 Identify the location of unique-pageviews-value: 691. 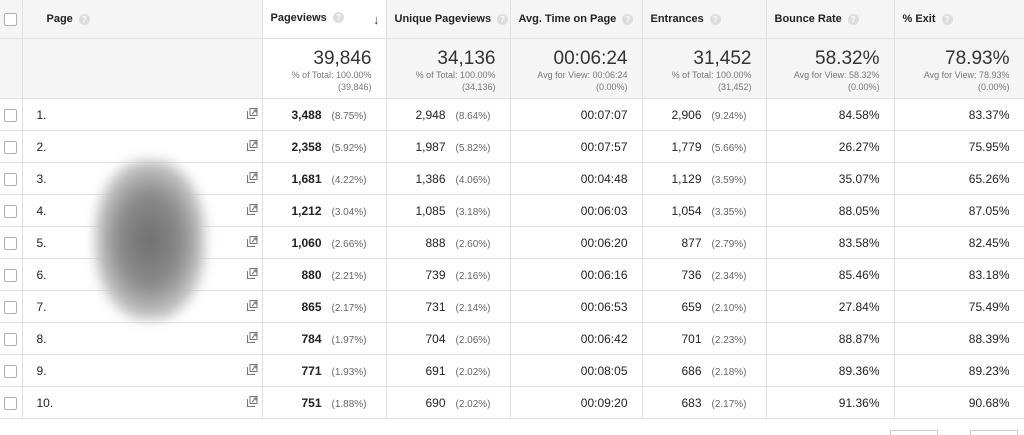
(435, 370).